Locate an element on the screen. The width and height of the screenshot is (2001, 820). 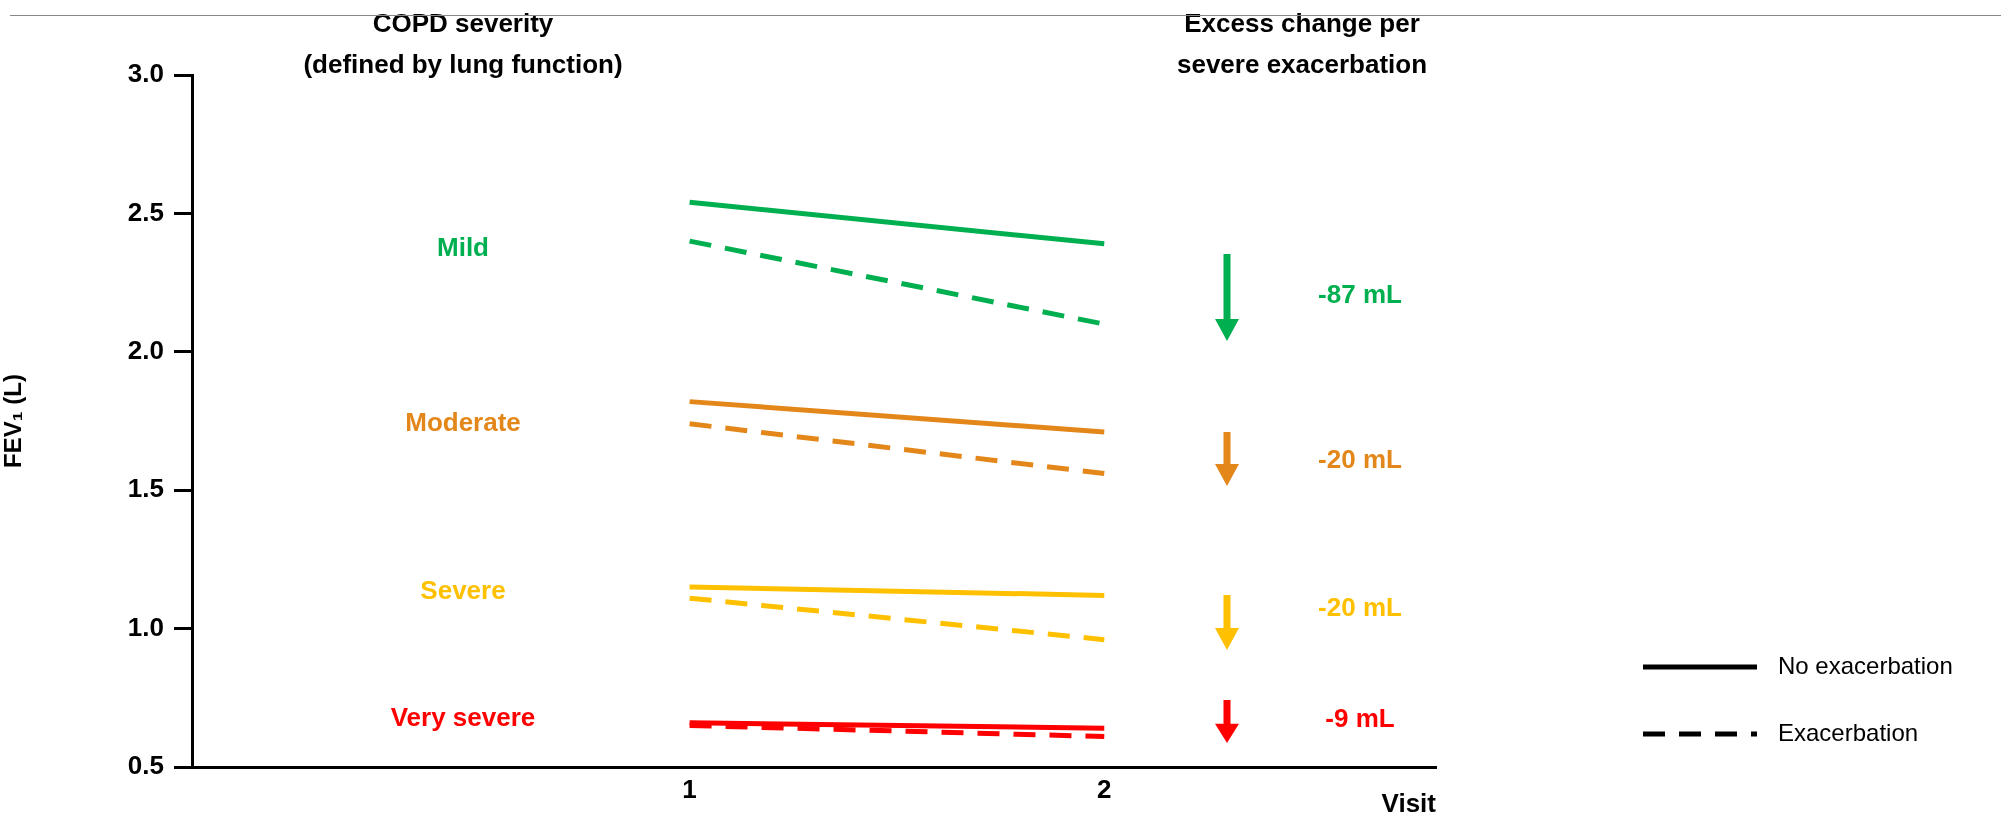
annotation: -9 mL is located at coordinates (1360, 718).